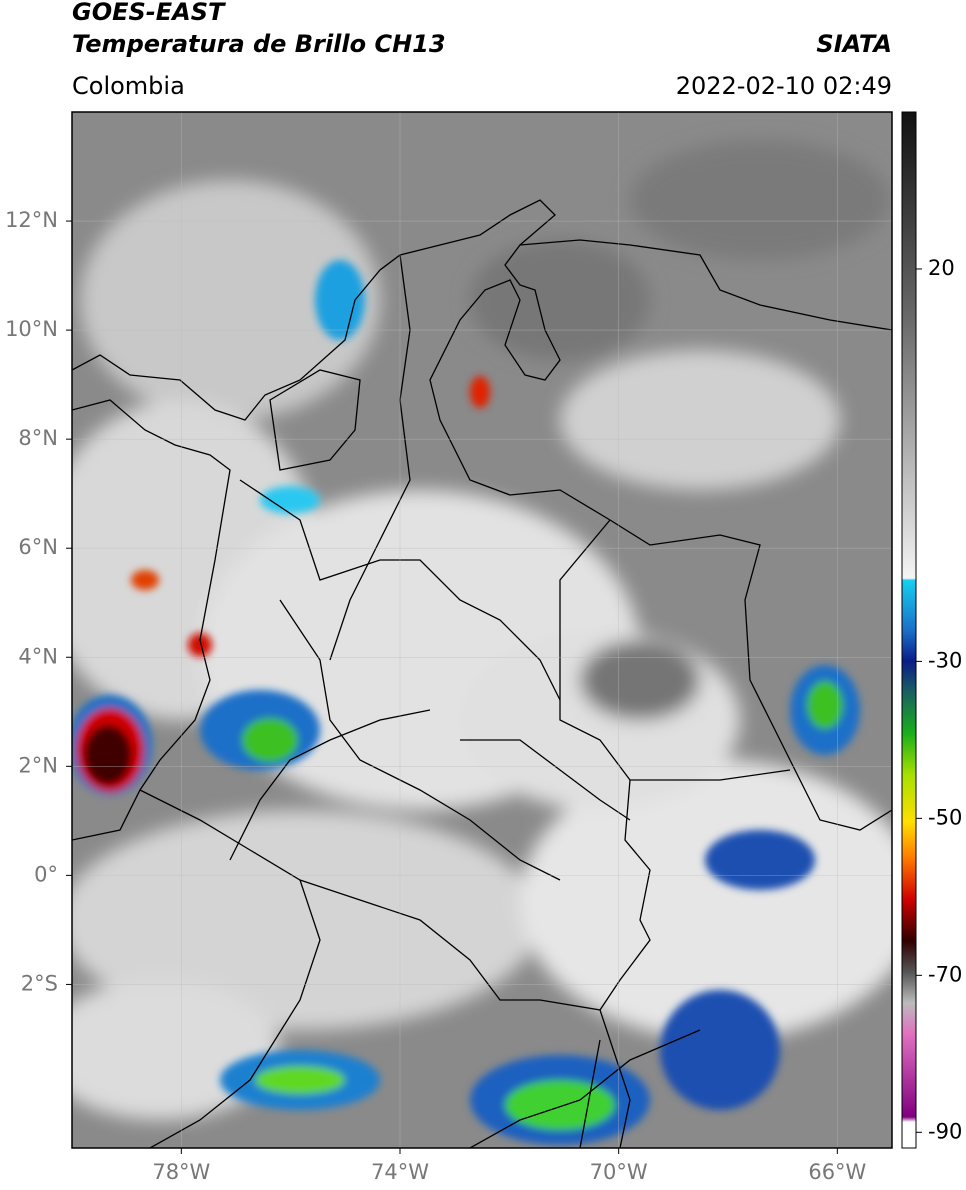 The height and width of the screenshot is (1190, 966). Describe the element at coordinates (31, 220) in the screenshot. I see `y-tick-label: 12°N` at that location.